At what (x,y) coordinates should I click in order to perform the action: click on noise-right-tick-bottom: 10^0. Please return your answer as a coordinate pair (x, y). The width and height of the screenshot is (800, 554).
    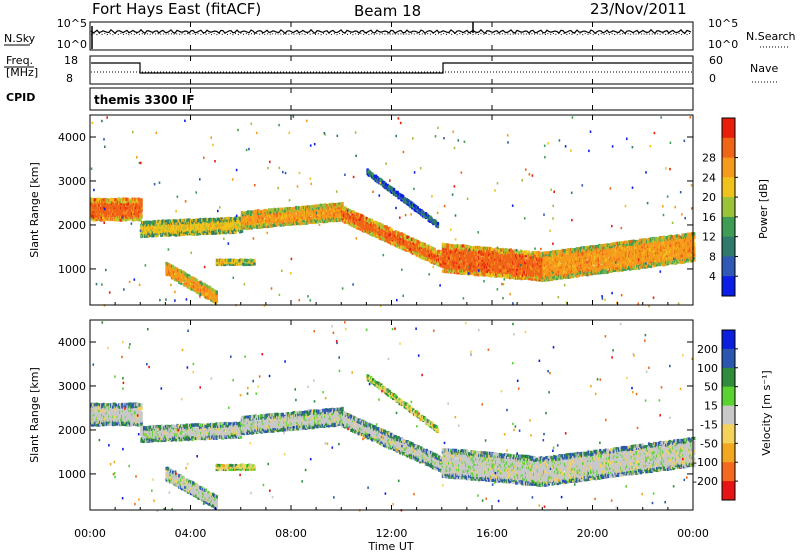
    Looking at the image, I should click on (723, 44).